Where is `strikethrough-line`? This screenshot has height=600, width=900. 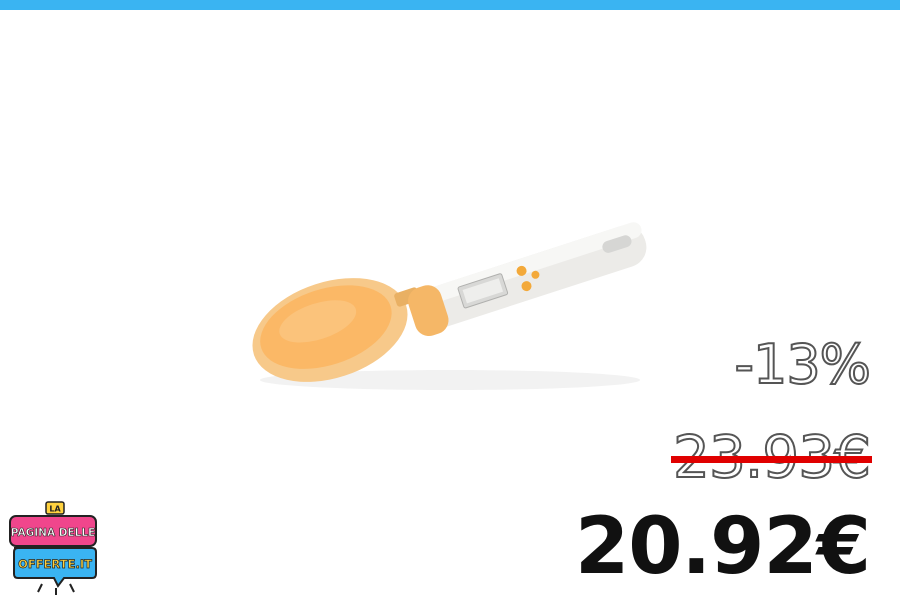
strikethrough-line is located at coordinates (771, 459).